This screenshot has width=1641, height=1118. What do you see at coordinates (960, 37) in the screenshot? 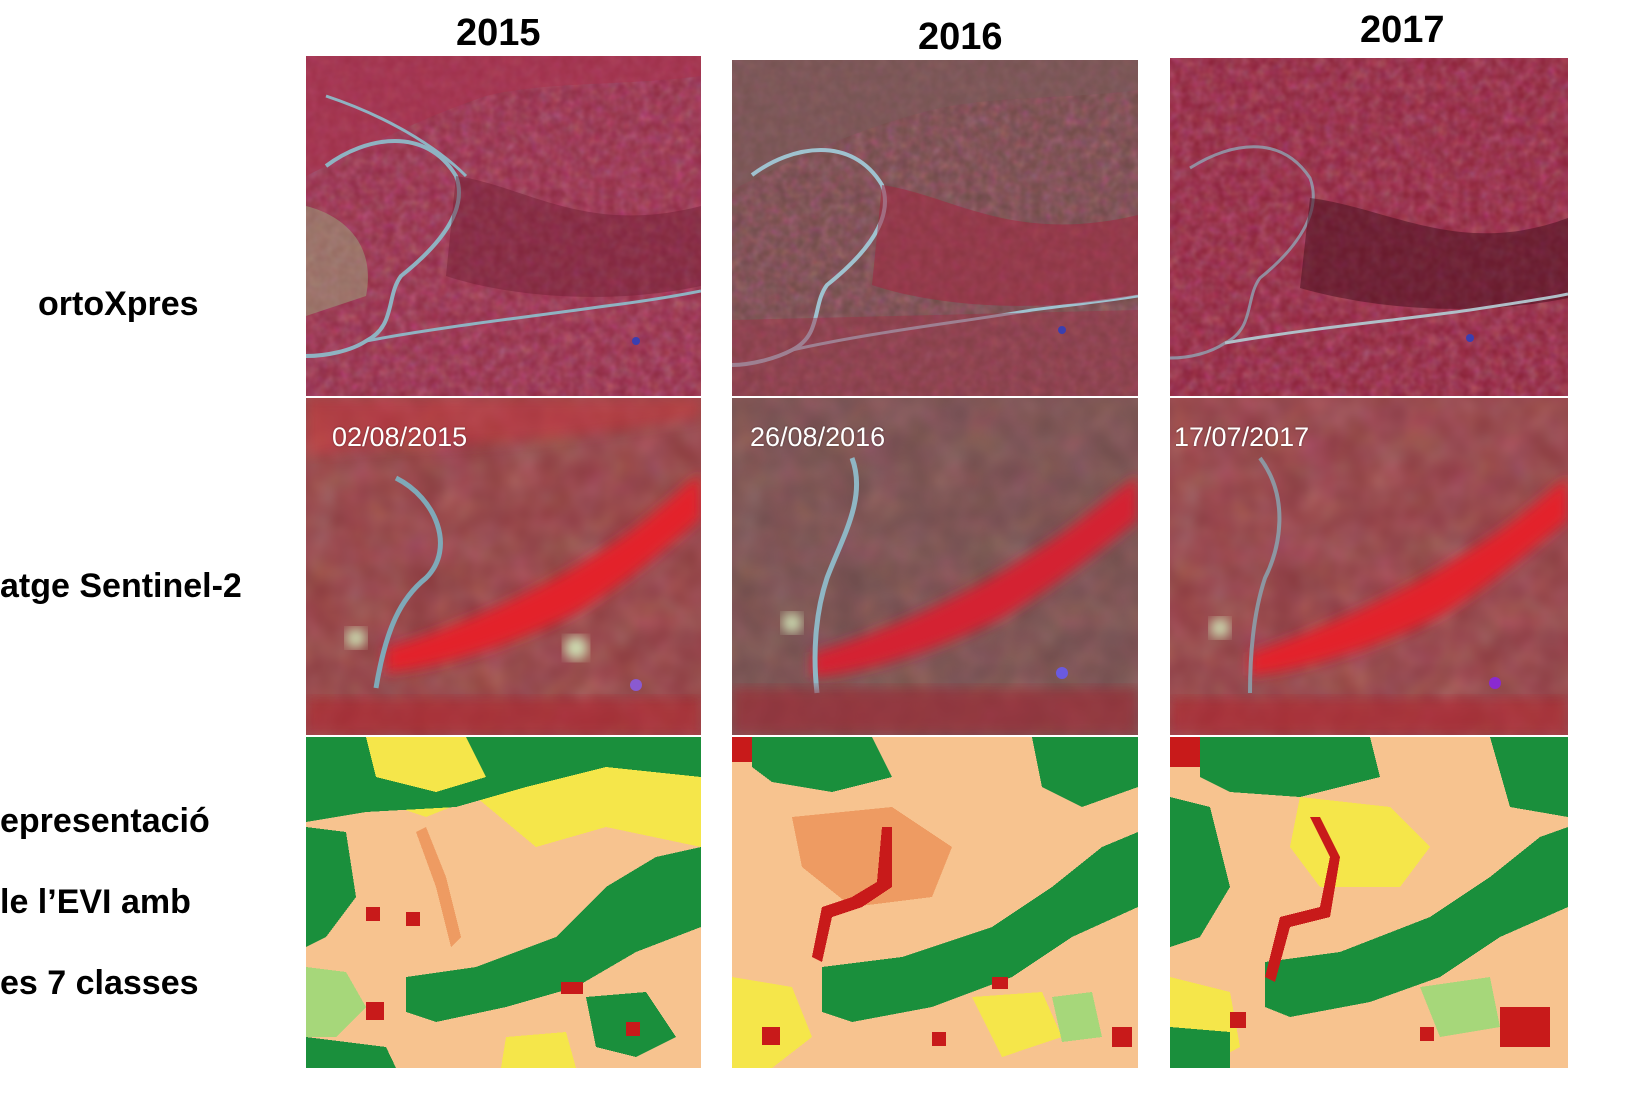
I see `year-header-2016: 2016` at bounding box center [960, 37].